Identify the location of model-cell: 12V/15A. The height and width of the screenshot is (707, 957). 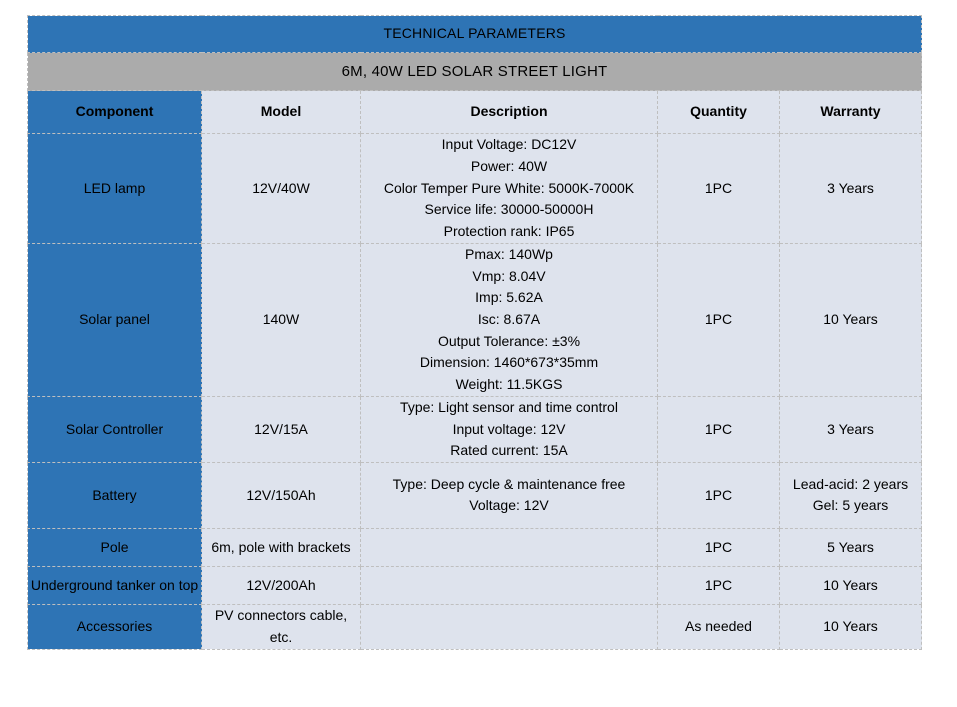
(281, 429).